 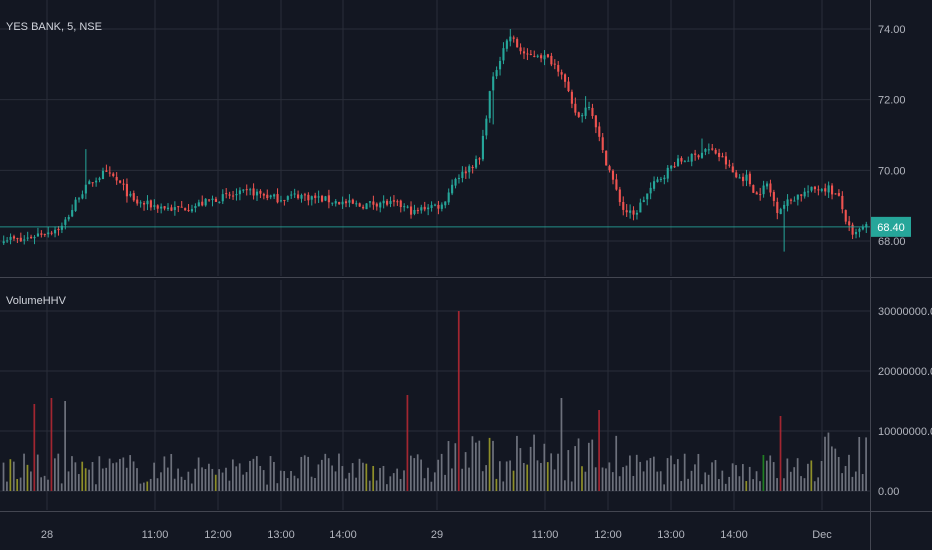 I want to click on time-axis-tick-label: 11:00, so click(x=155, y=535).